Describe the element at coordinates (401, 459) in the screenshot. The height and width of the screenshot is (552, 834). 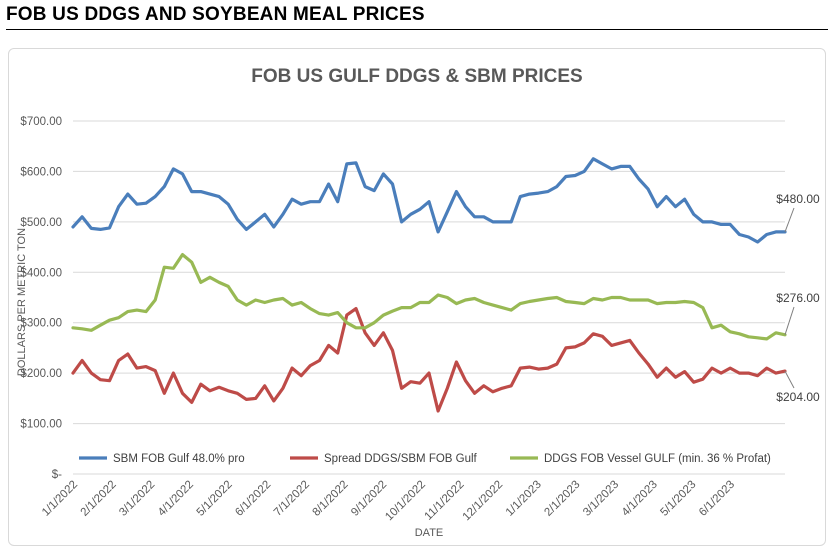
I see `legend-label: Spread DDGS/SBM FOB Gulf` at that location.